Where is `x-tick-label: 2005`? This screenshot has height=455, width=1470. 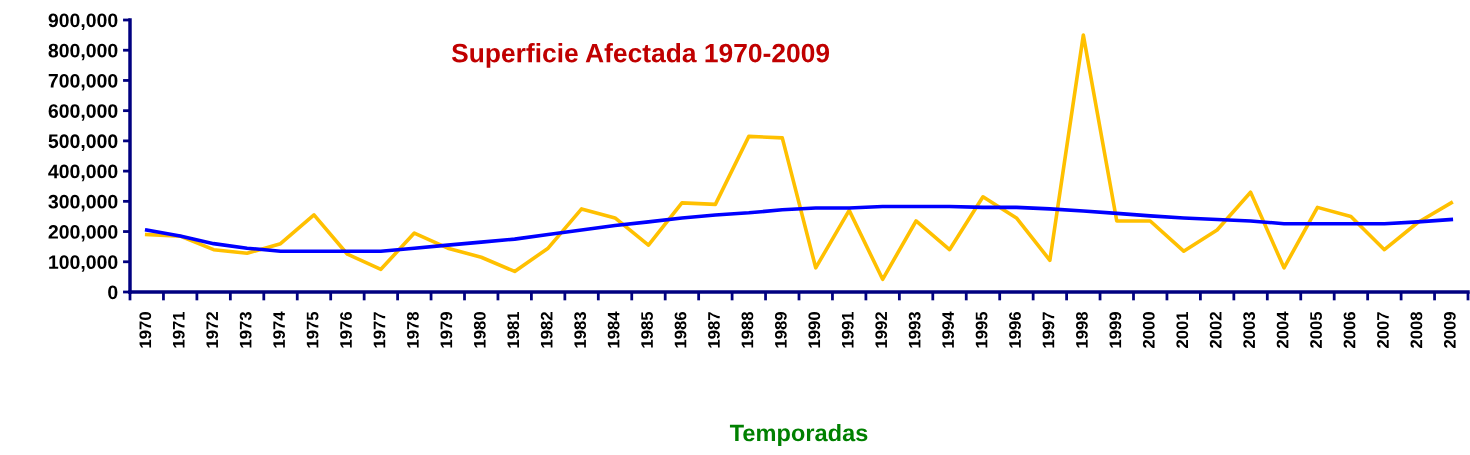 x-tick-label: 2005 is located at coordinates (1316, 329).